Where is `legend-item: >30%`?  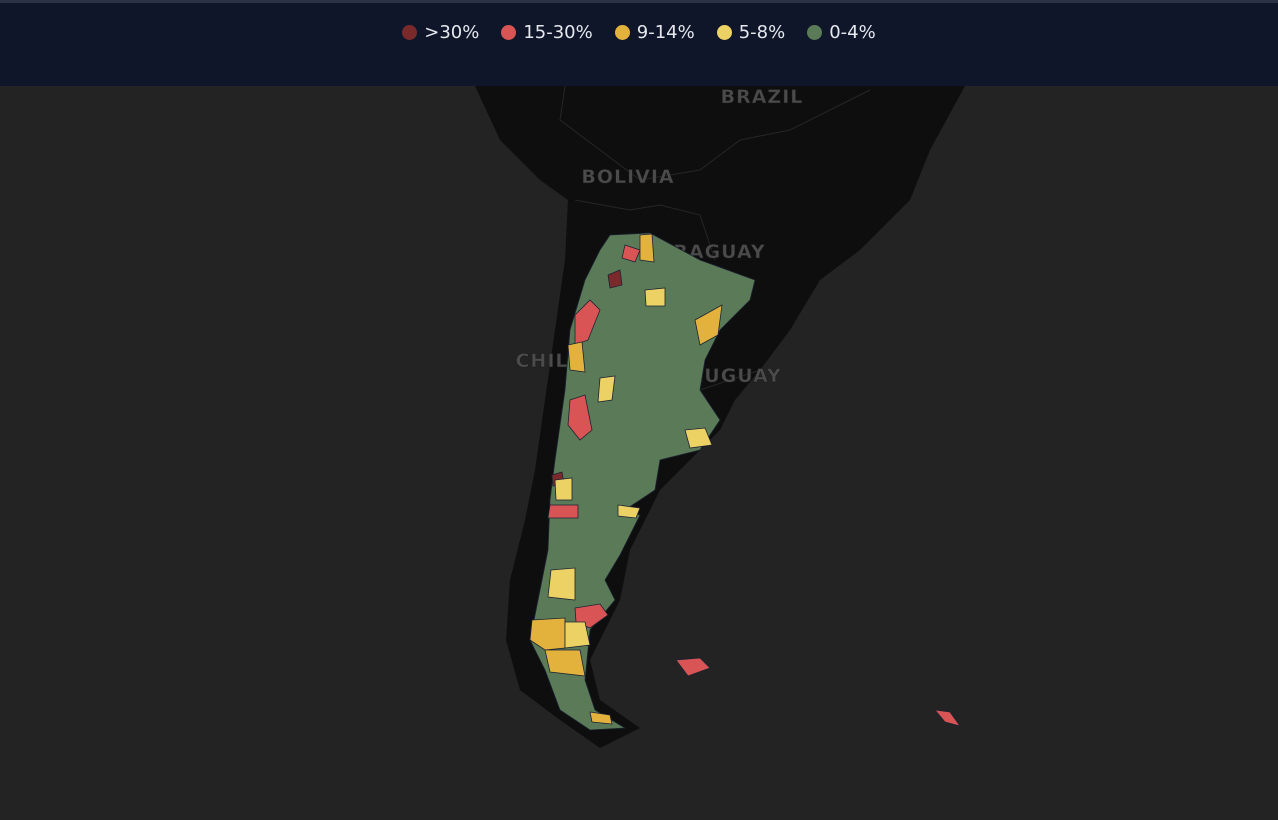
legend-item: >30% is located at coordinates (440, 32).